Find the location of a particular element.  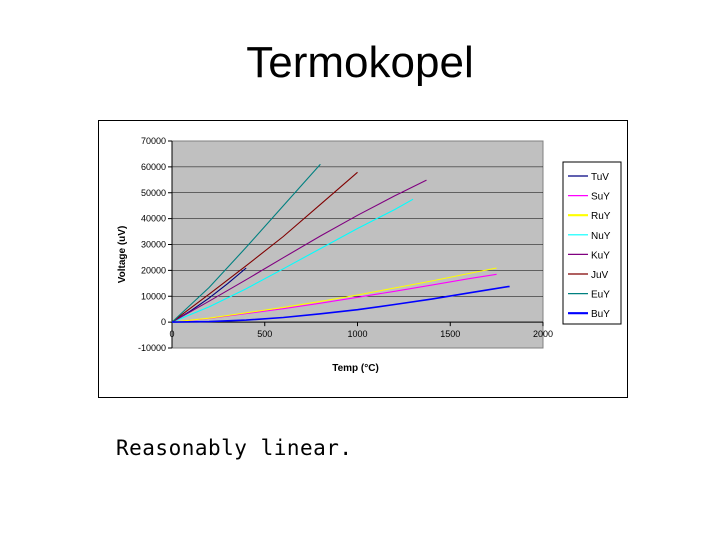

y-tick-label: -10000 is located at coordinates (152, 348).